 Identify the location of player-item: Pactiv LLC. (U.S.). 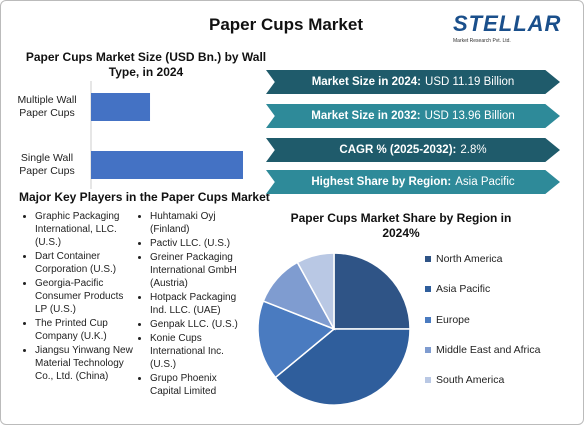
(198, 243).